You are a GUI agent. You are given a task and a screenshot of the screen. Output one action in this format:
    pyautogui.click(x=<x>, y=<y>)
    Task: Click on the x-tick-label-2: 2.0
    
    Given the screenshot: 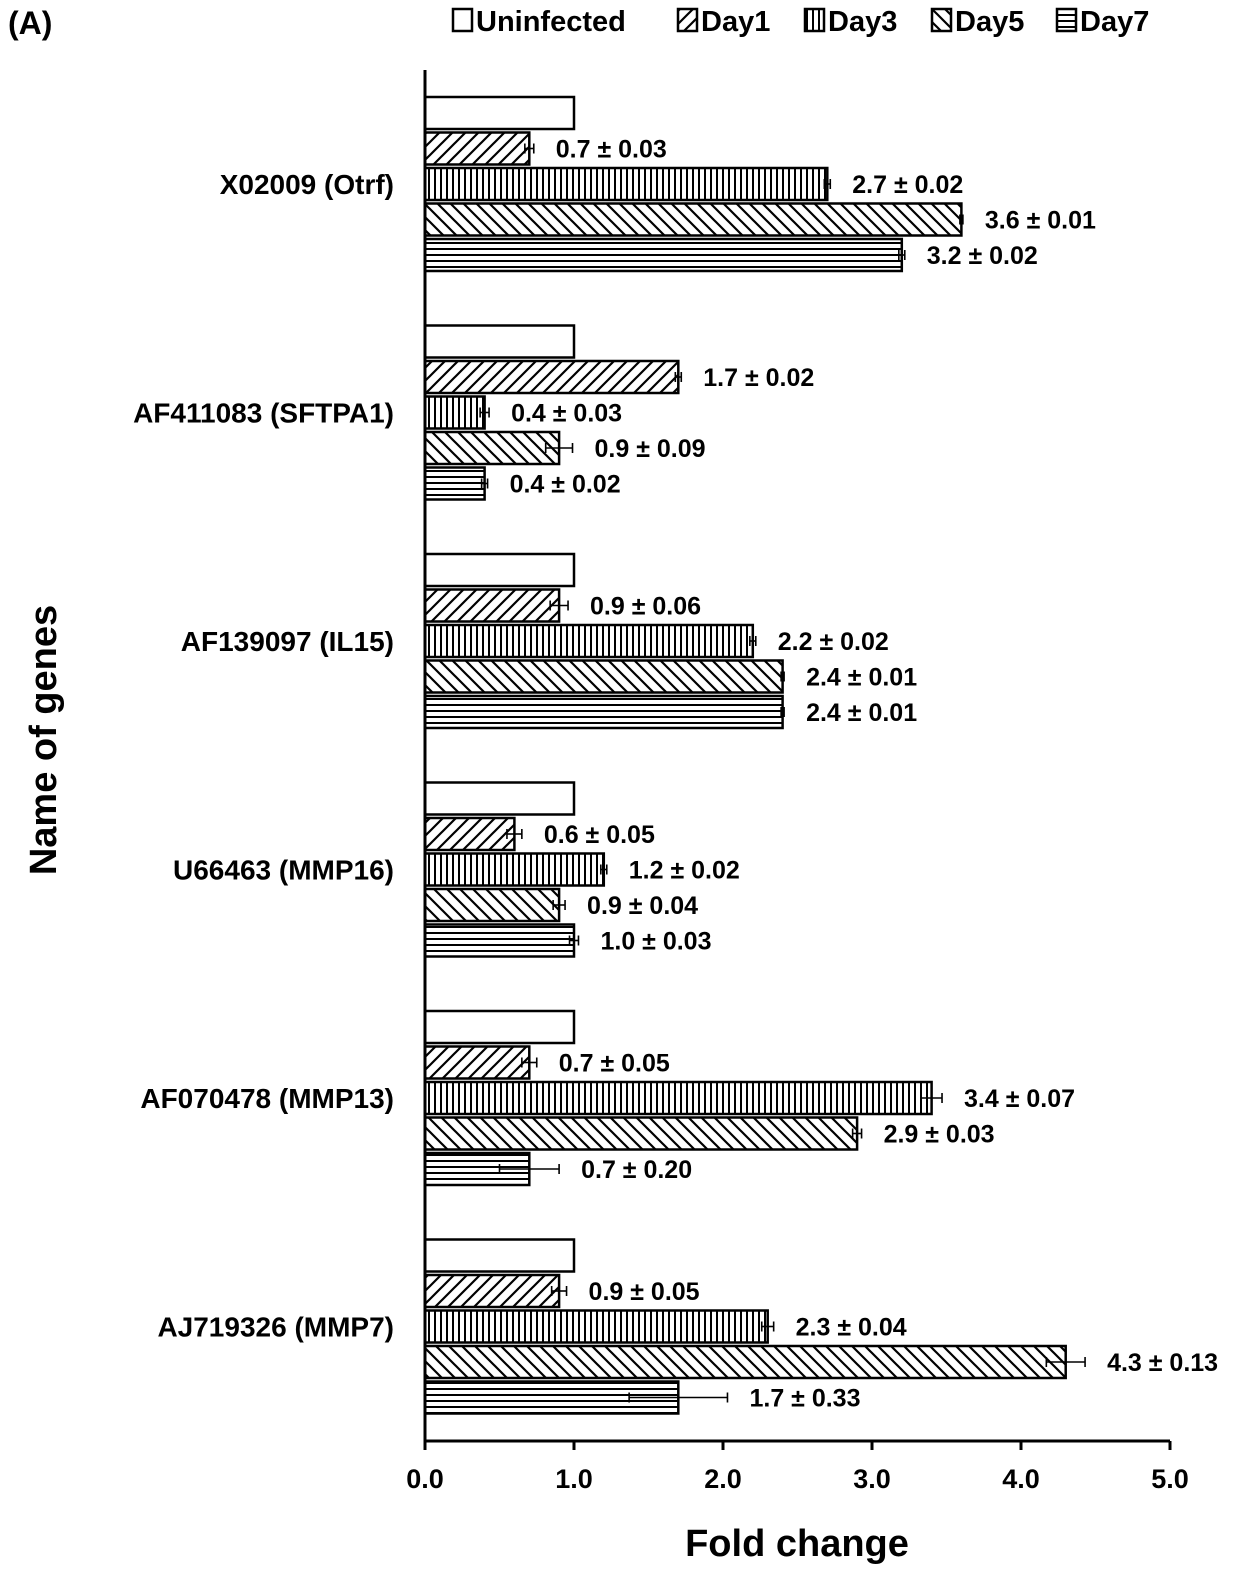 What is the action you would take?
    pyautogui.click(x=723, y=1479)
    